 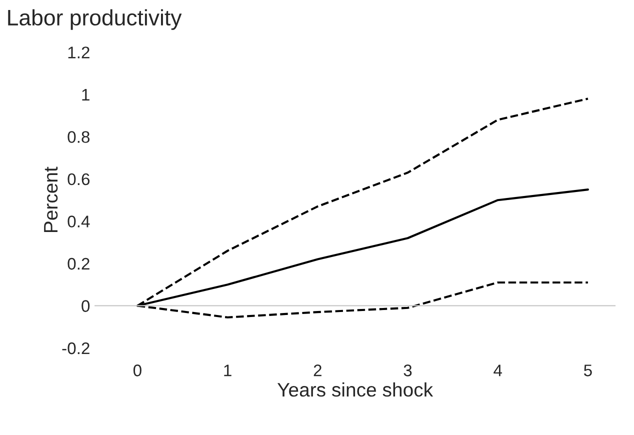 What do you see at coordinates (86, 94) in the screenshot?
I see `y-tick-label: 1` at bounding box center [86, 94].